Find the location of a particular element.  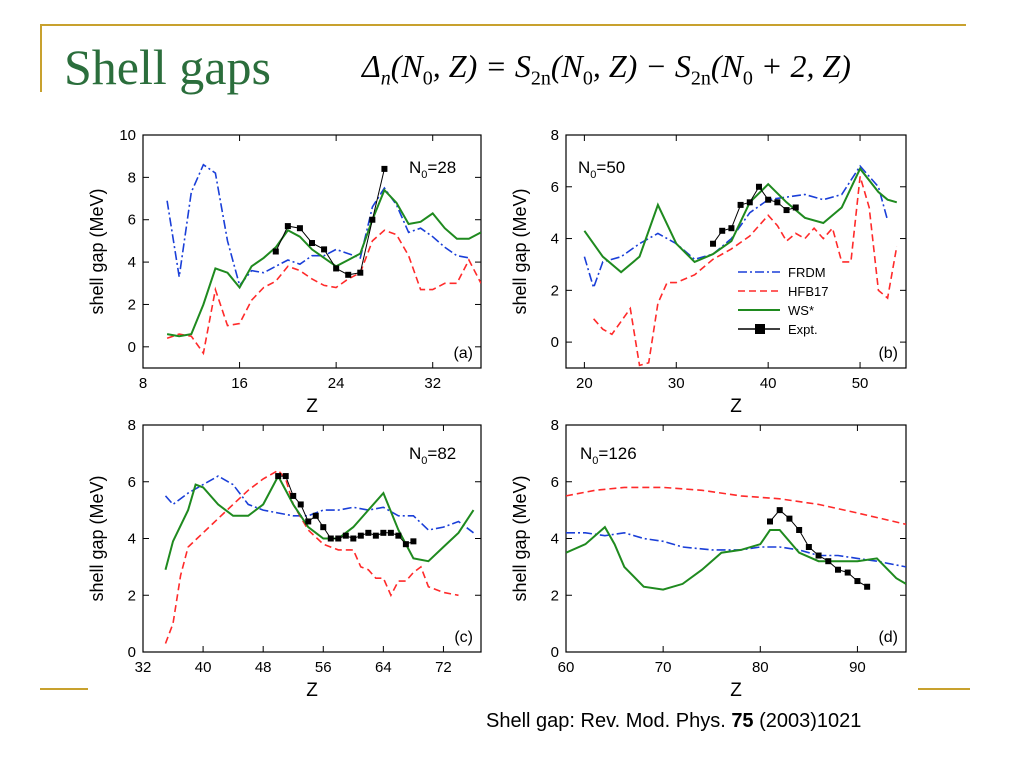

bottom-rule-right is located at coordinates (944, 689).